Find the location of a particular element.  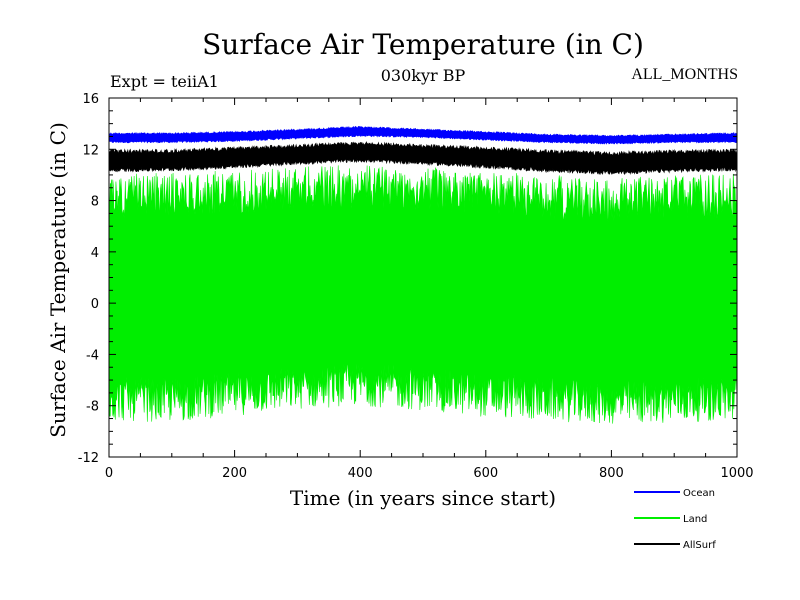

y-tick-label: 12 is located at coordinates (90, 150).